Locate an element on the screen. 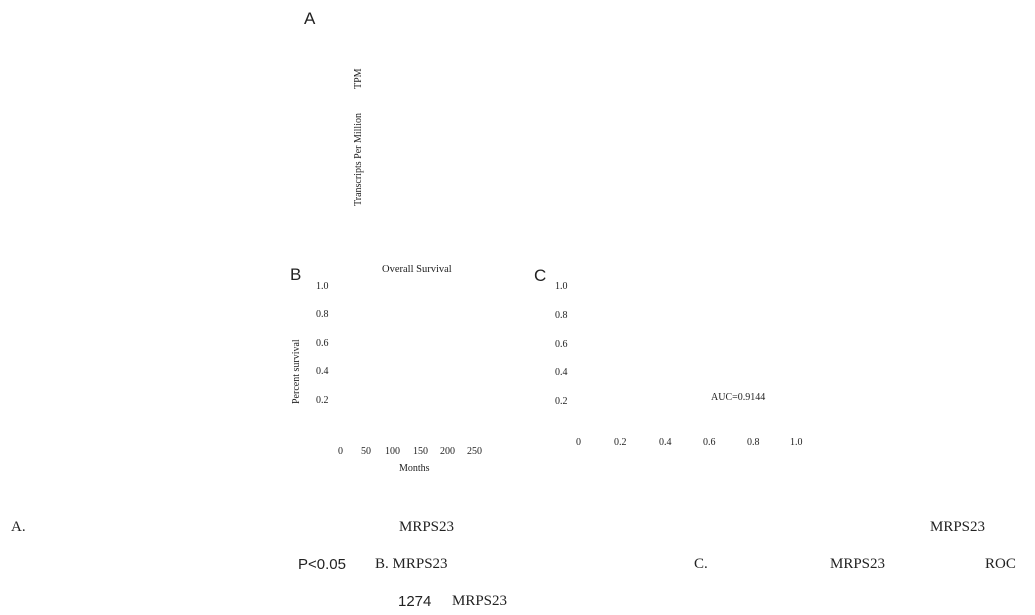 This screenshot has width=1035, height=615. panel-b-xtick: 250 is located at coordinates (474, 451).